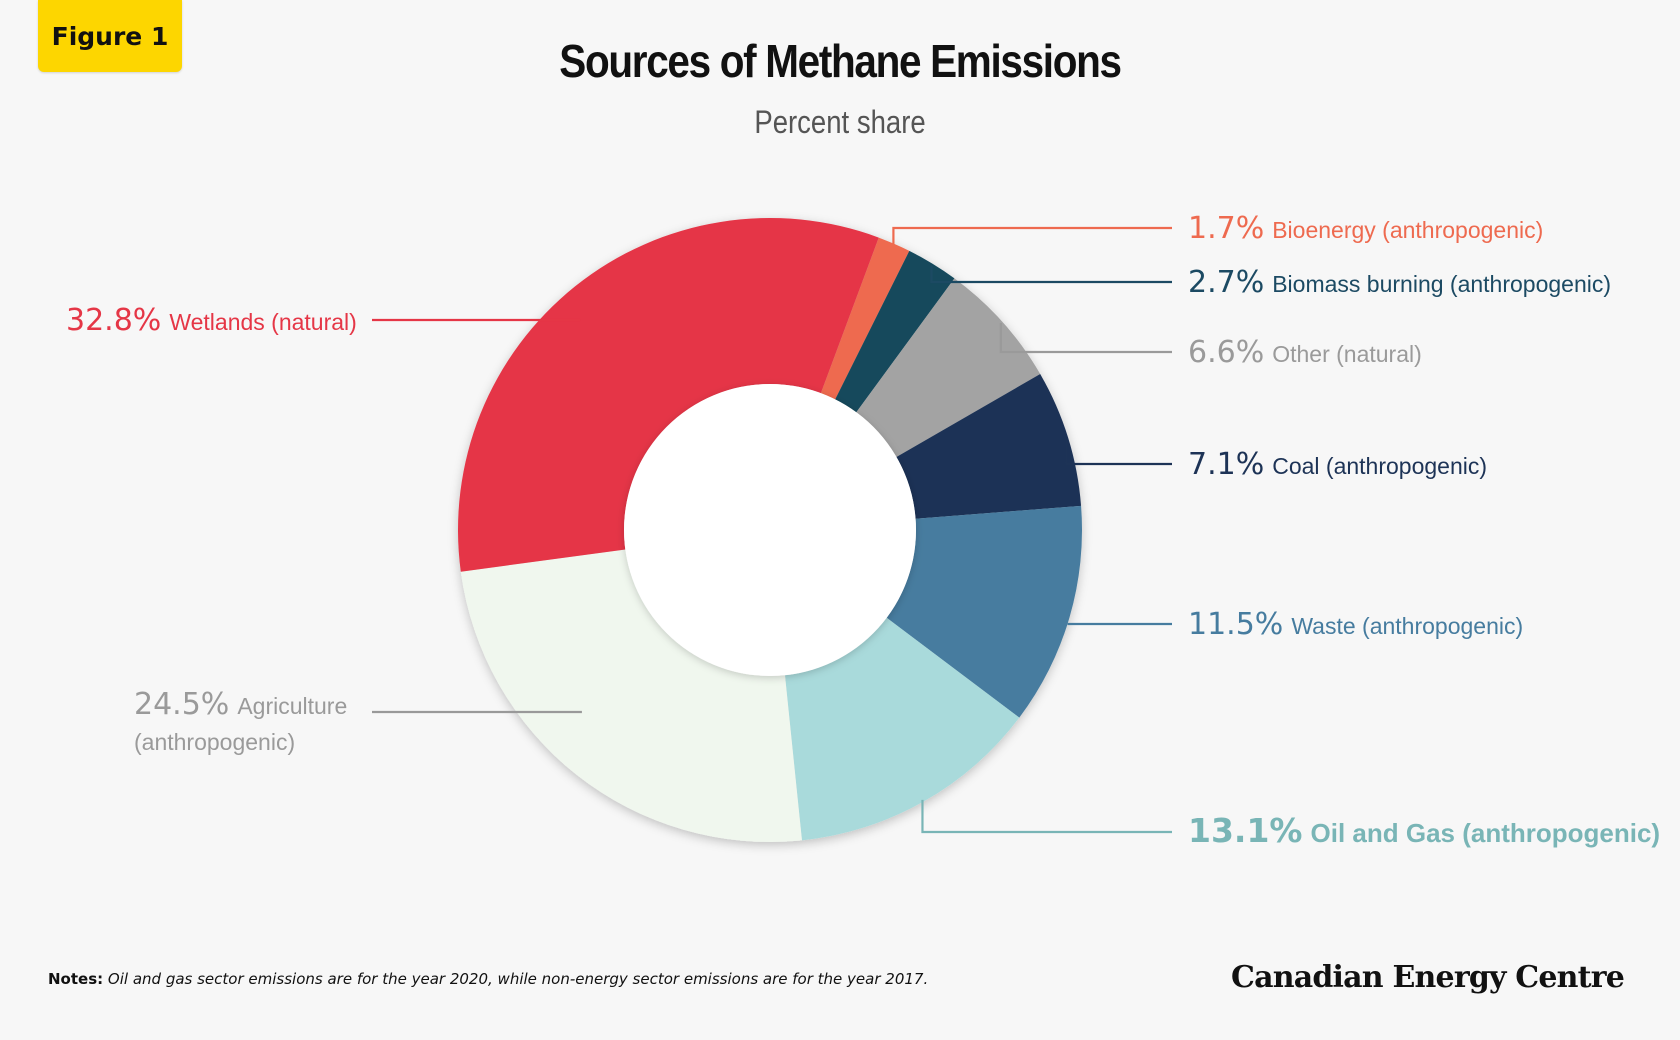  What do you see at coordinates (263, 322) in the screenshot?
I see `label-name: Wetlands (natural)` at bounding box center [263, 322].